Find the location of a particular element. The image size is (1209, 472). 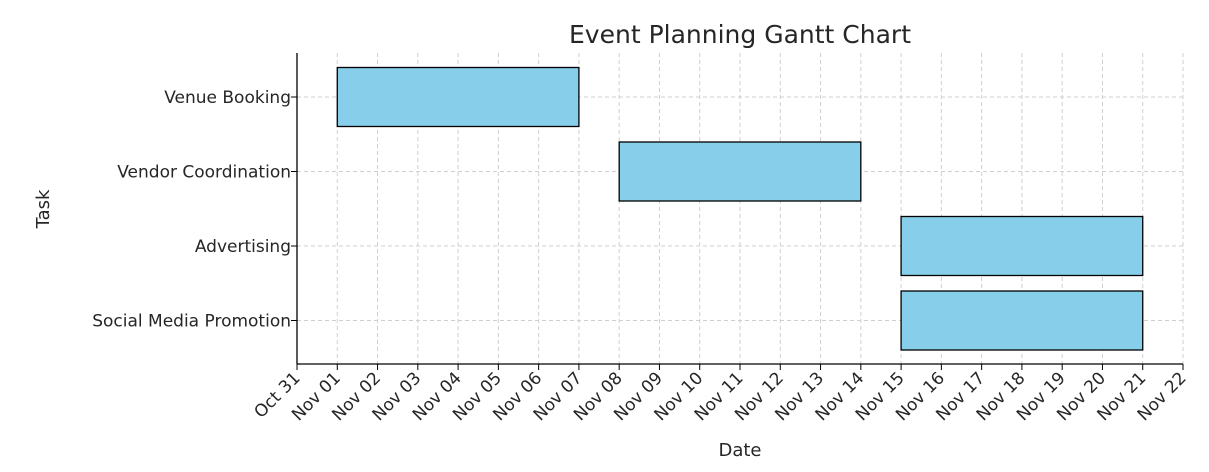

y-tick-label: Vendor Coordination is located at coordinates (204, 173).